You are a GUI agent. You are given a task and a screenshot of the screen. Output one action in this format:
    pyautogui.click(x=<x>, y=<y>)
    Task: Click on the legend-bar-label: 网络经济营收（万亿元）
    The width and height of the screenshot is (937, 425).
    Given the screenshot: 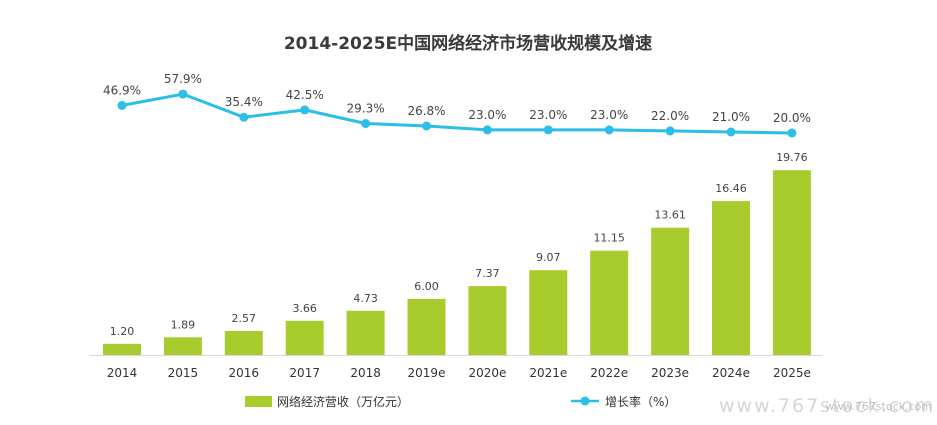 What is the action you would take?
    pyautogui.click(x=343, y=401)
    